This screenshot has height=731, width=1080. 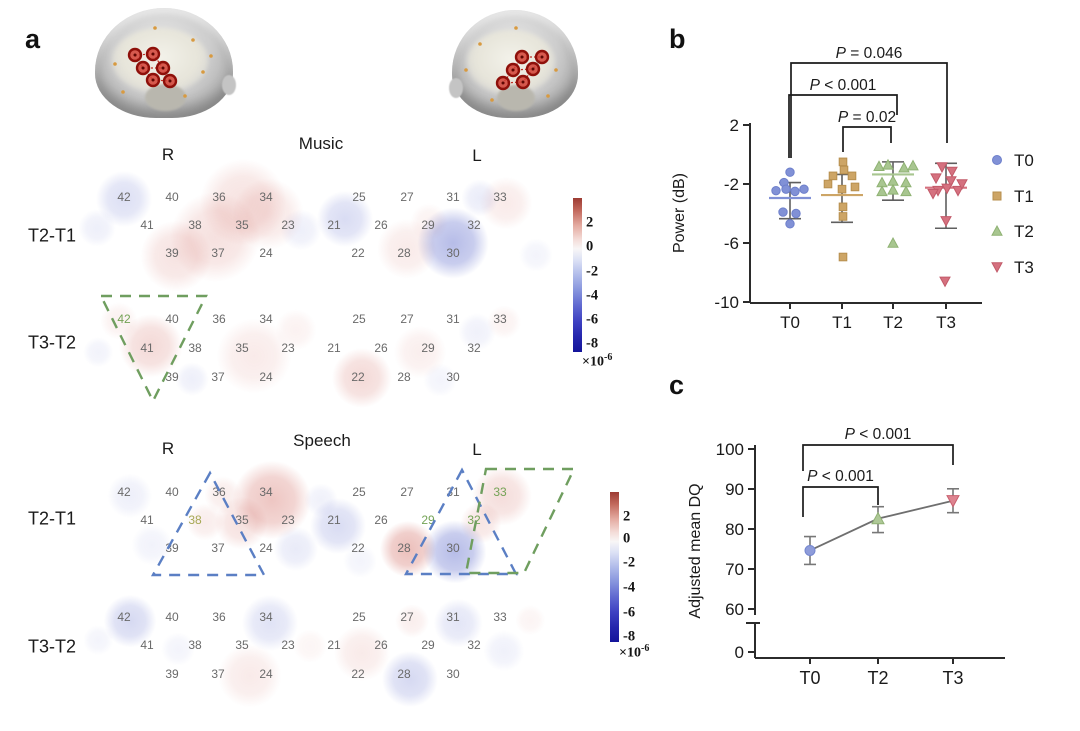 I want to click on panel-a-label: a, so click(x=33, y=39).